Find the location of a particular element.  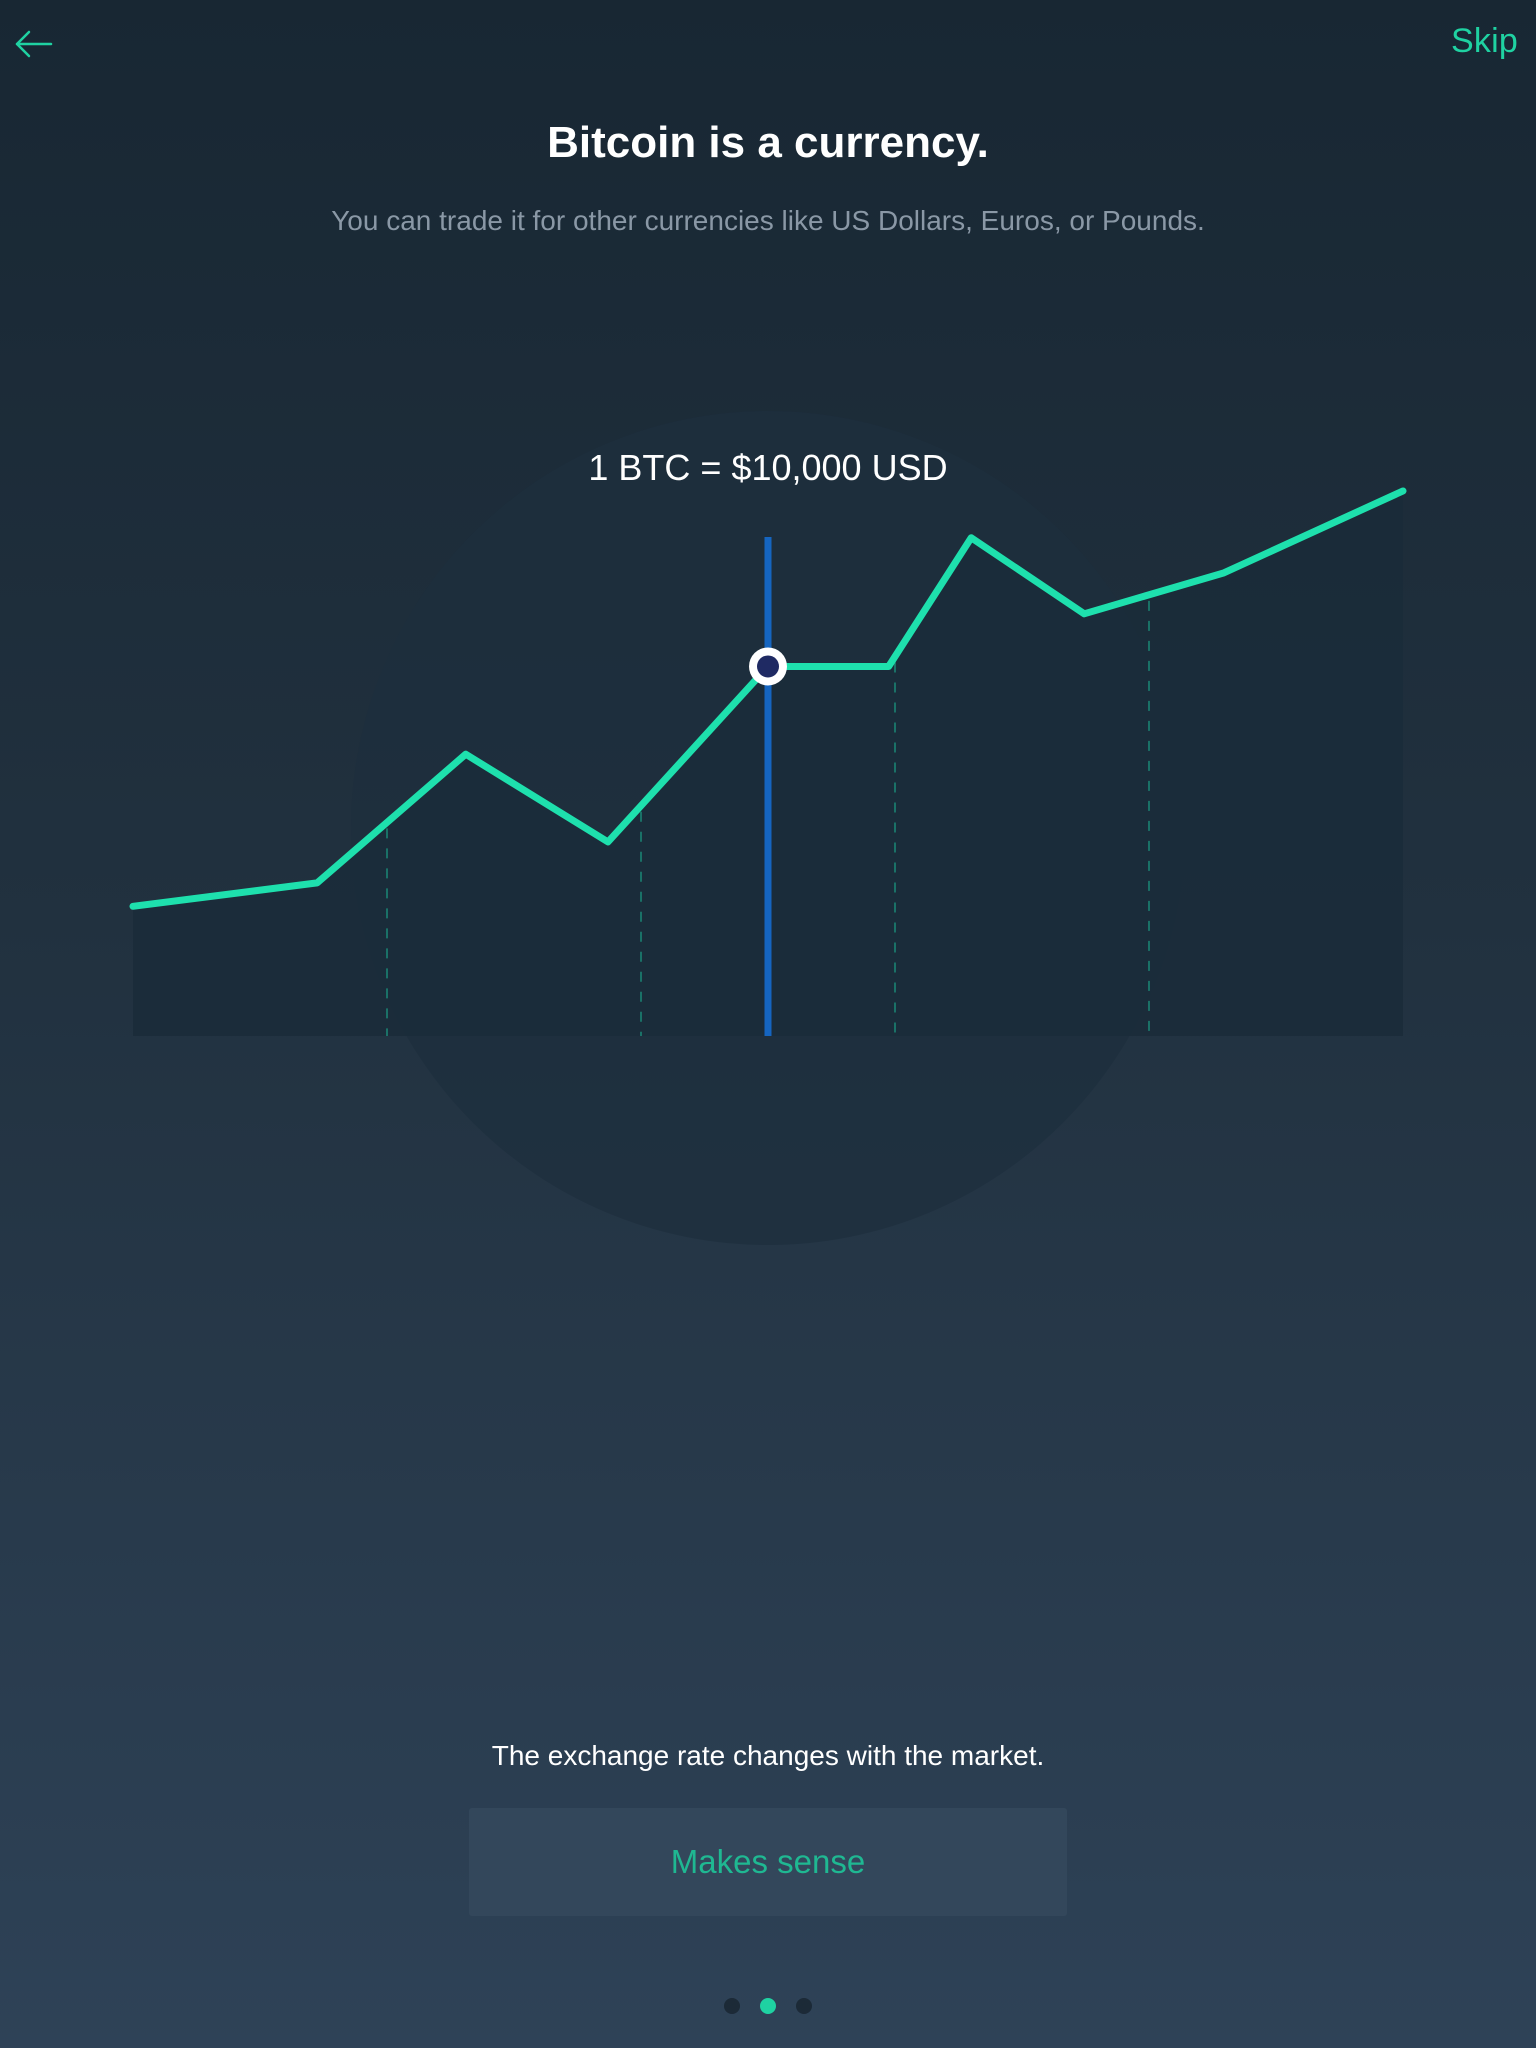

makes-sense-button: Makes sense is located at coordinates (768, 1862).